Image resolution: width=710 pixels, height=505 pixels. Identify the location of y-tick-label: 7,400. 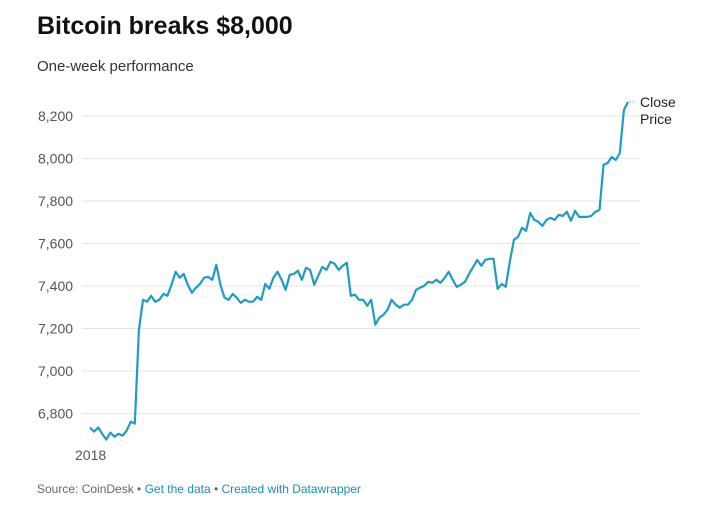
(55, 286).